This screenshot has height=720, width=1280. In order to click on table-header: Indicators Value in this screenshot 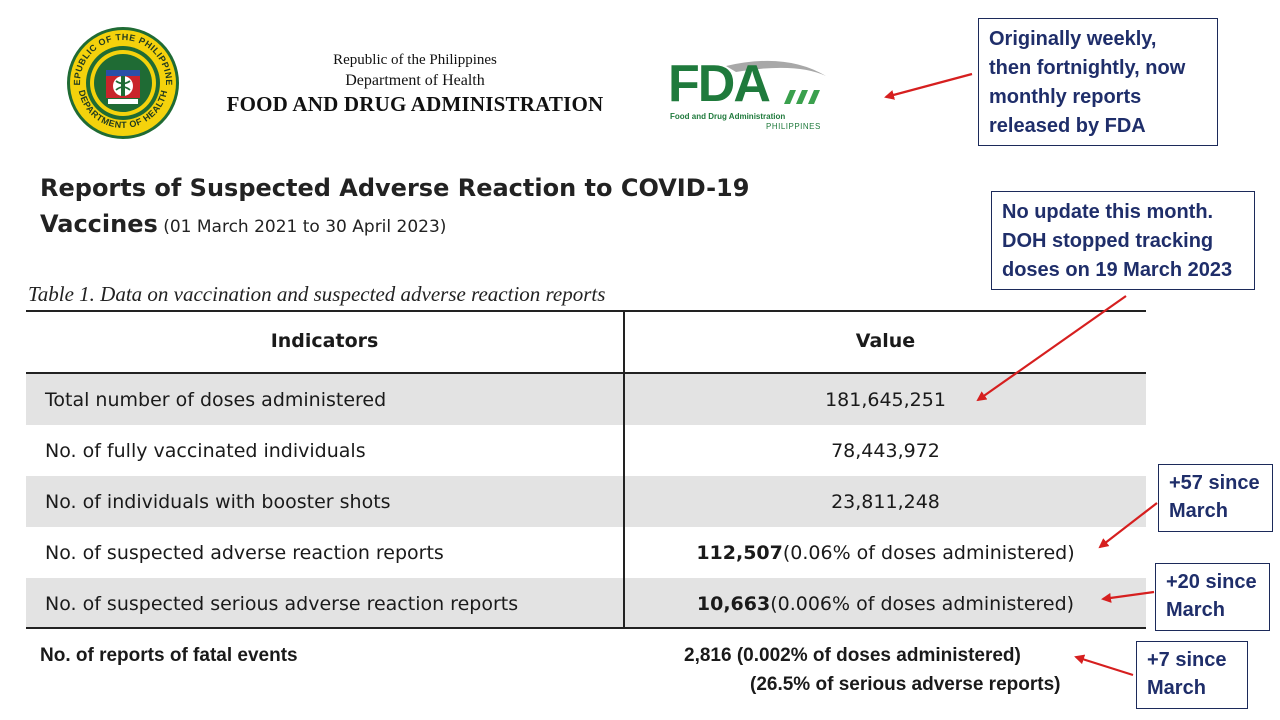, I will do `click(586, 342)`.